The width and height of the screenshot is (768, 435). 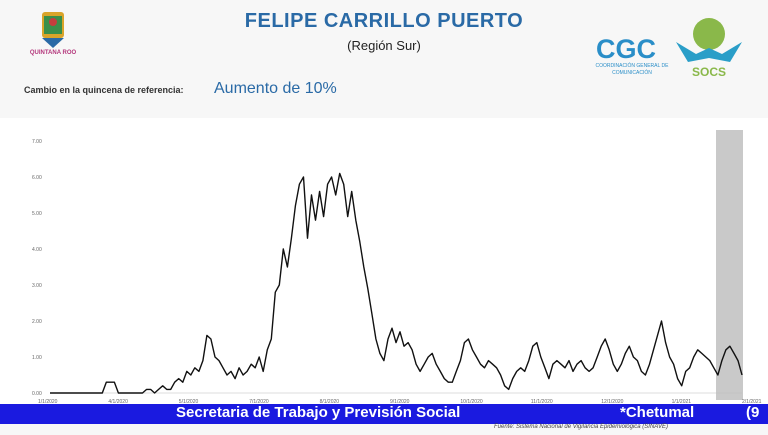 I want to click on x-tick-label: 2/1/2021, so click(x=752, y=402).